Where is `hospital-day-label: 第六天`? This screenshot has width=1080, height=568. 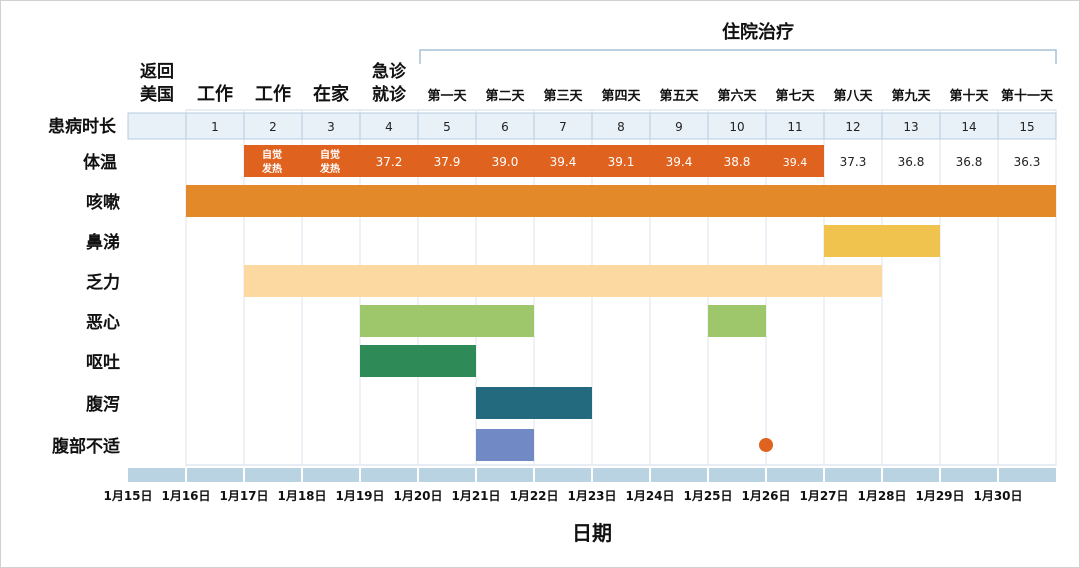 hospital-day-label: 第六天 is located at coordinates (737, 96).